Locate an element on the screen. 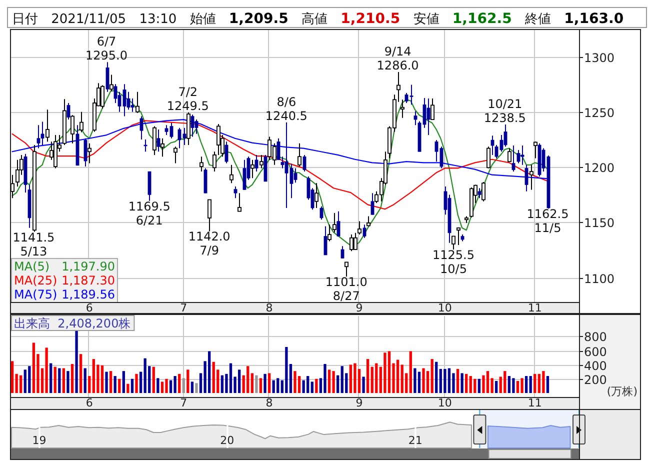  x-tick-label: 9 is located at coordinates (359, 403).